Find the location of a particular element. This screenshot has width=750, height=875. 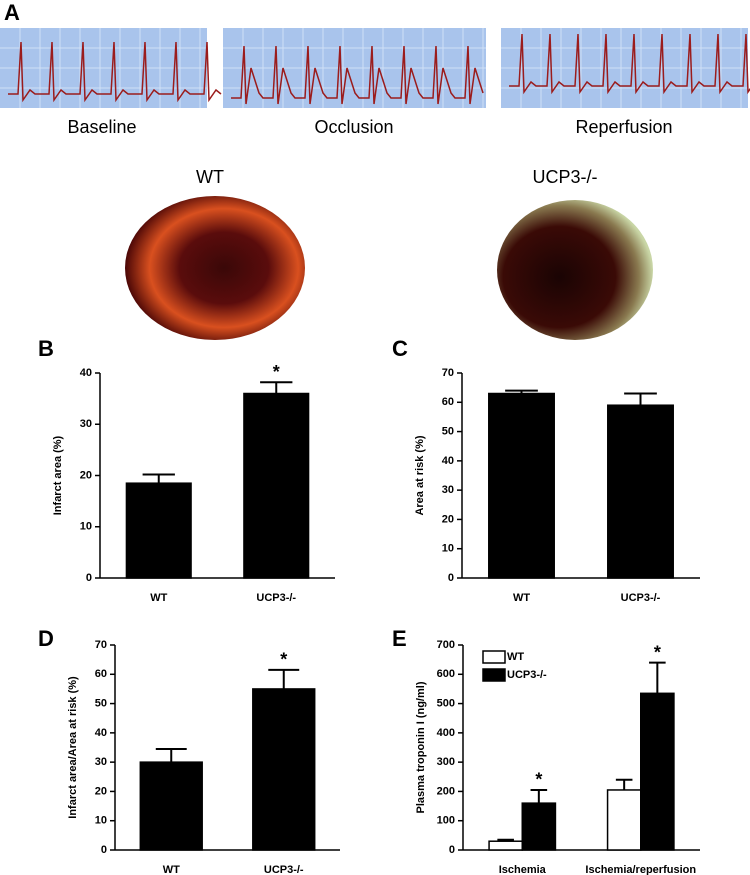

y-axis-label: Infarct area (%) is located at coordinates (58, 475).